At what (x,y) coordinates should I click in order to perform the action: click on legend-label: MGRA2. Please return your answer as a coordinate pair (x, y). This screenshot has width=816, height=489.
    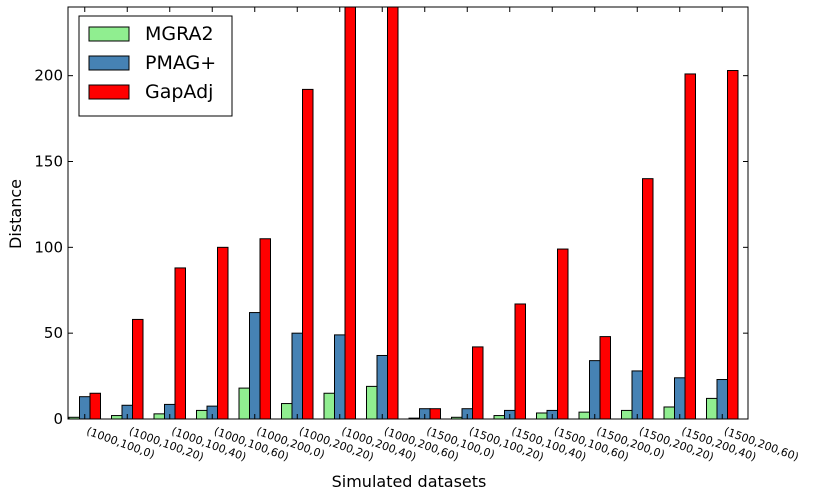
    Looking at the image, I should click on (179, 34).